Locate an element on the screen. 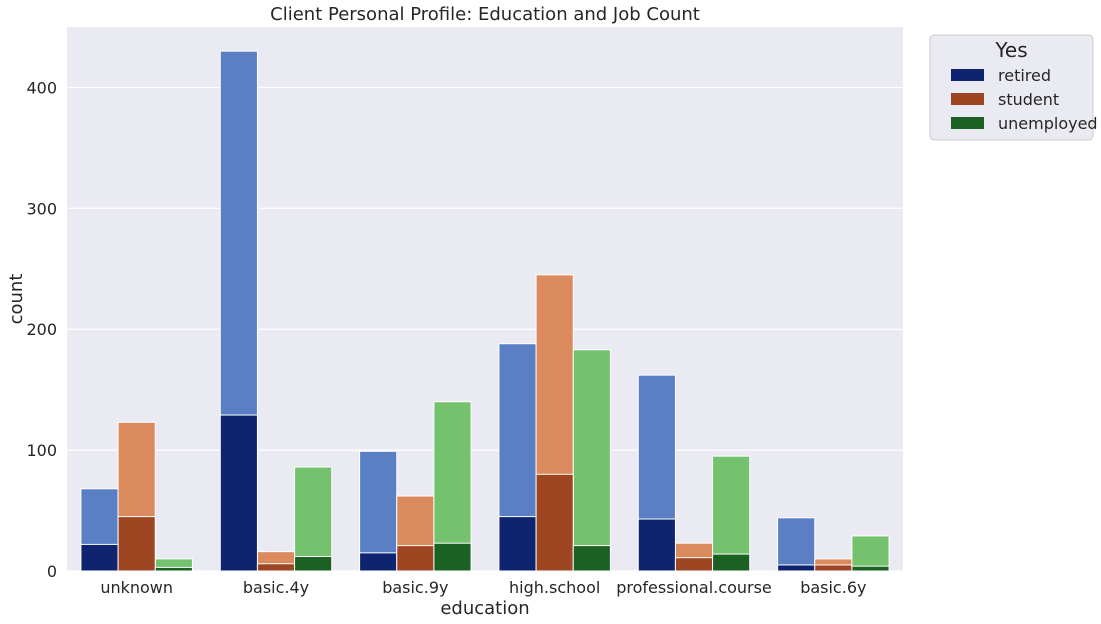  y-tick-labels: 0 100 200 300 400 is located at coordinates (41, 329).